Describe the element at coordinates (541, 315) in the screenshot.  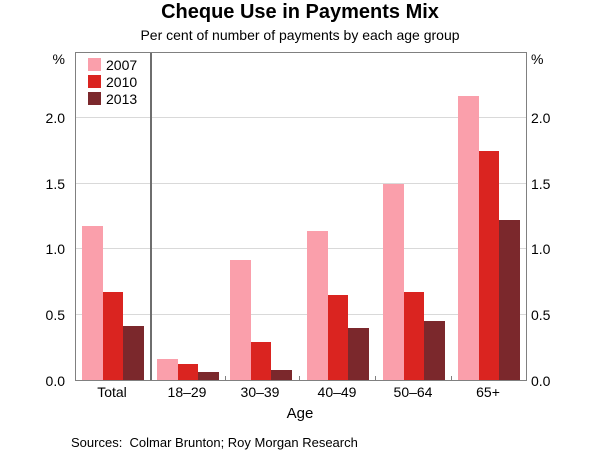
I see `y-tick-right-0.5: 0.5` at that location.